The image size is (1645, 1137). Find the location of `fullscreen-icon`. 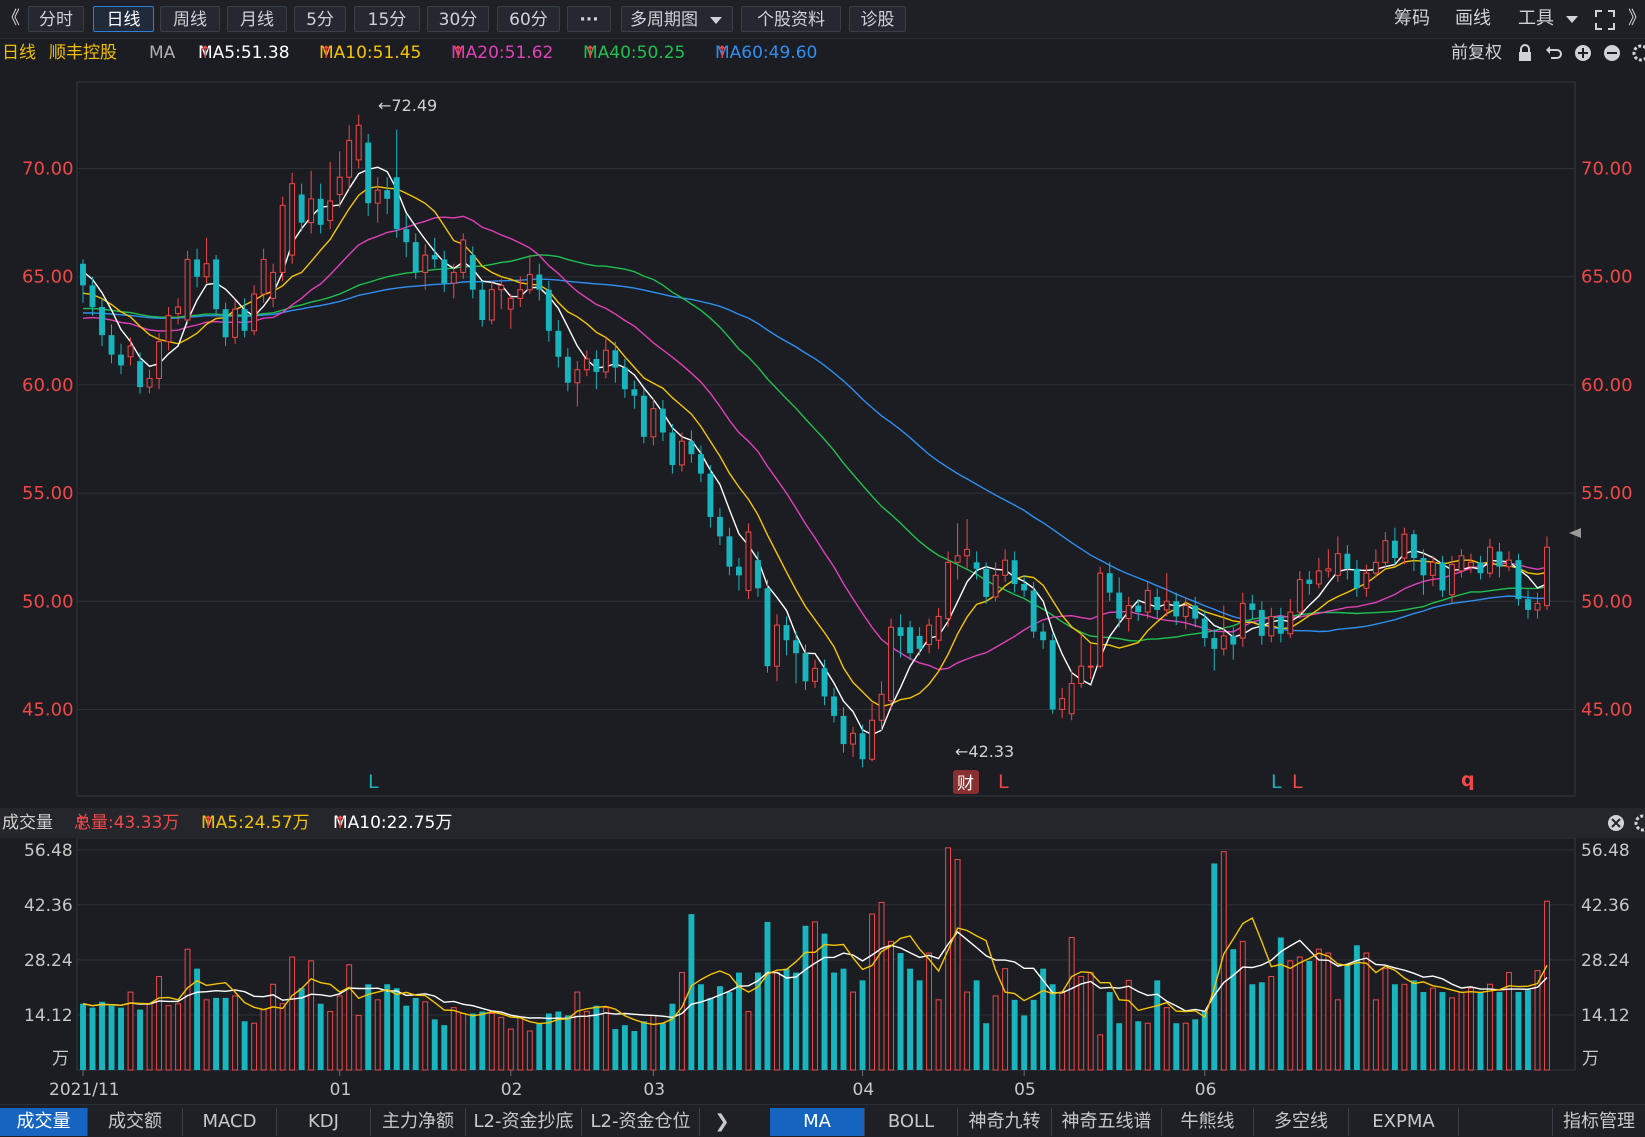

fullscreen-icon is located at coordinates (1605, 20).